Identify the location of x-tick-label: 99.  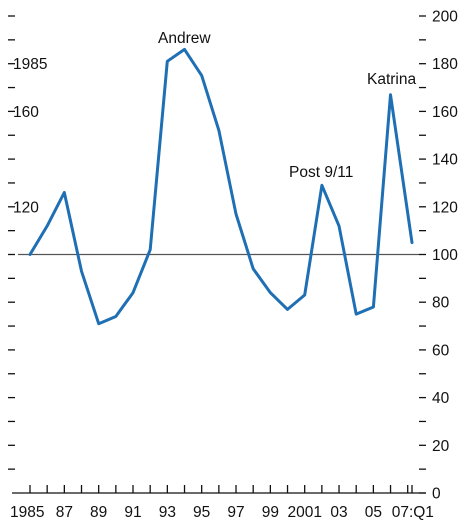
(270, 512).